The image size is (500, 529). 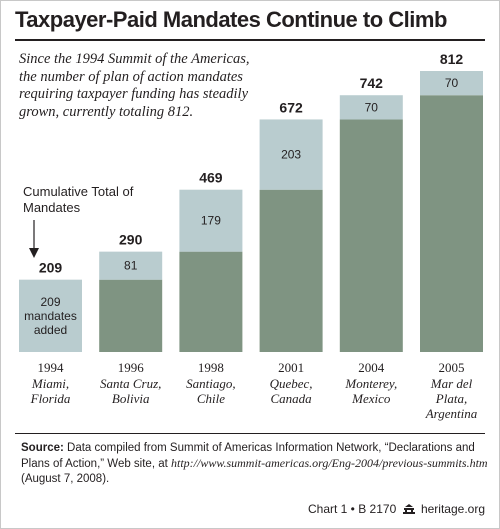 I want to click on year-label: 1994, so click(x=51, y=367).